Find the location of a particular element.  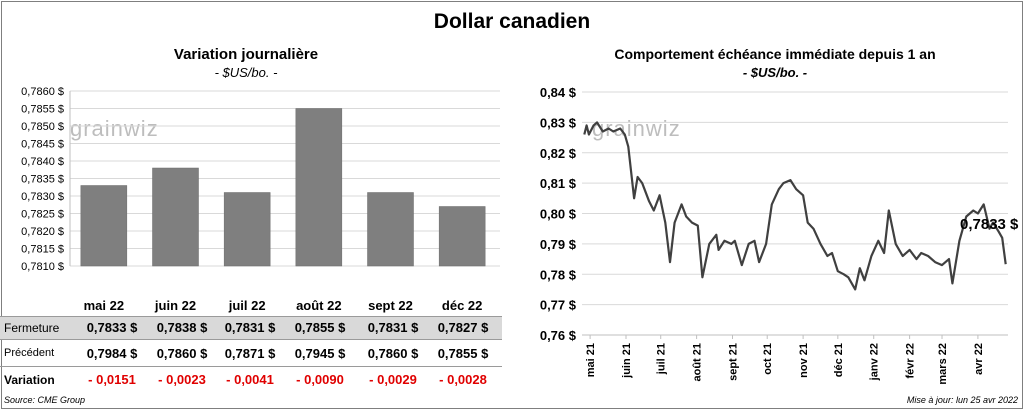

bar-y-tick-label: 0,7835 $ is located at coordinates (42, 180).